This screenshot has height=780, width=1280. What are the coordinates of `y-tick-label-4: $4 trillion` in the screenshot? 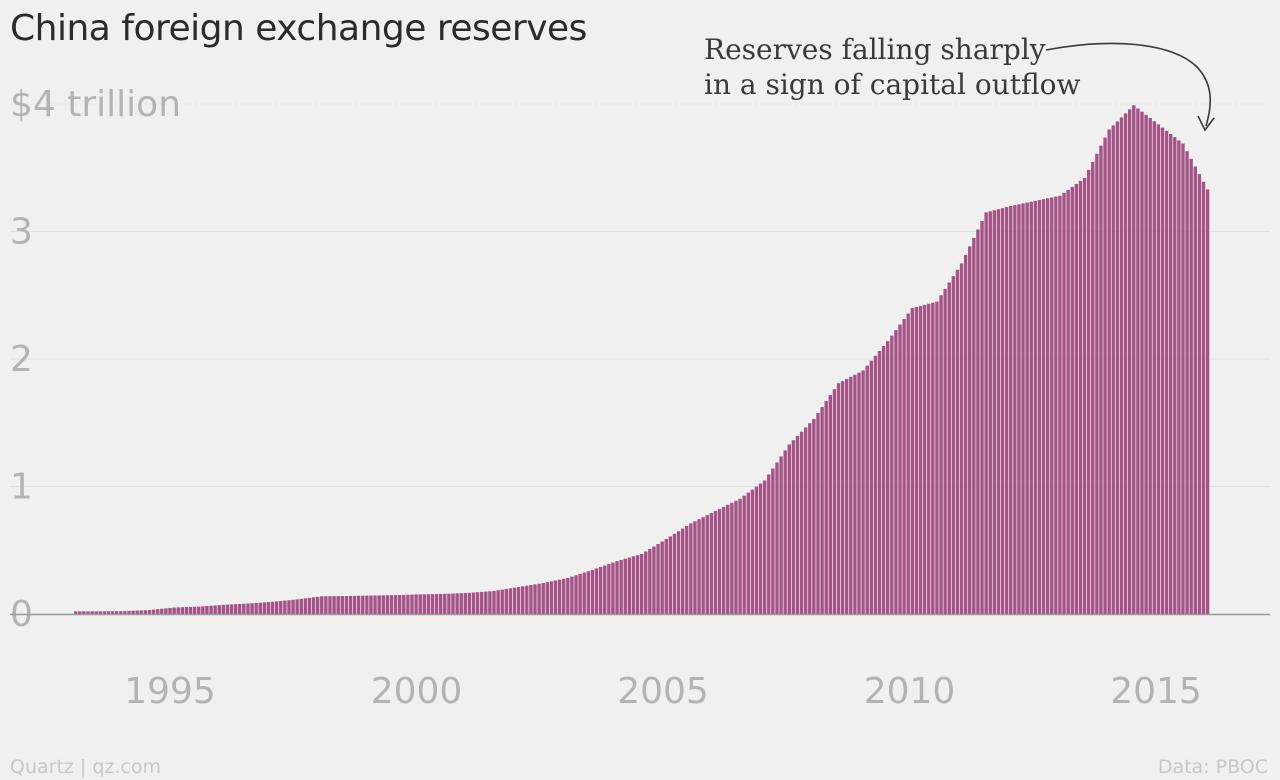 It's located at (95, 104).